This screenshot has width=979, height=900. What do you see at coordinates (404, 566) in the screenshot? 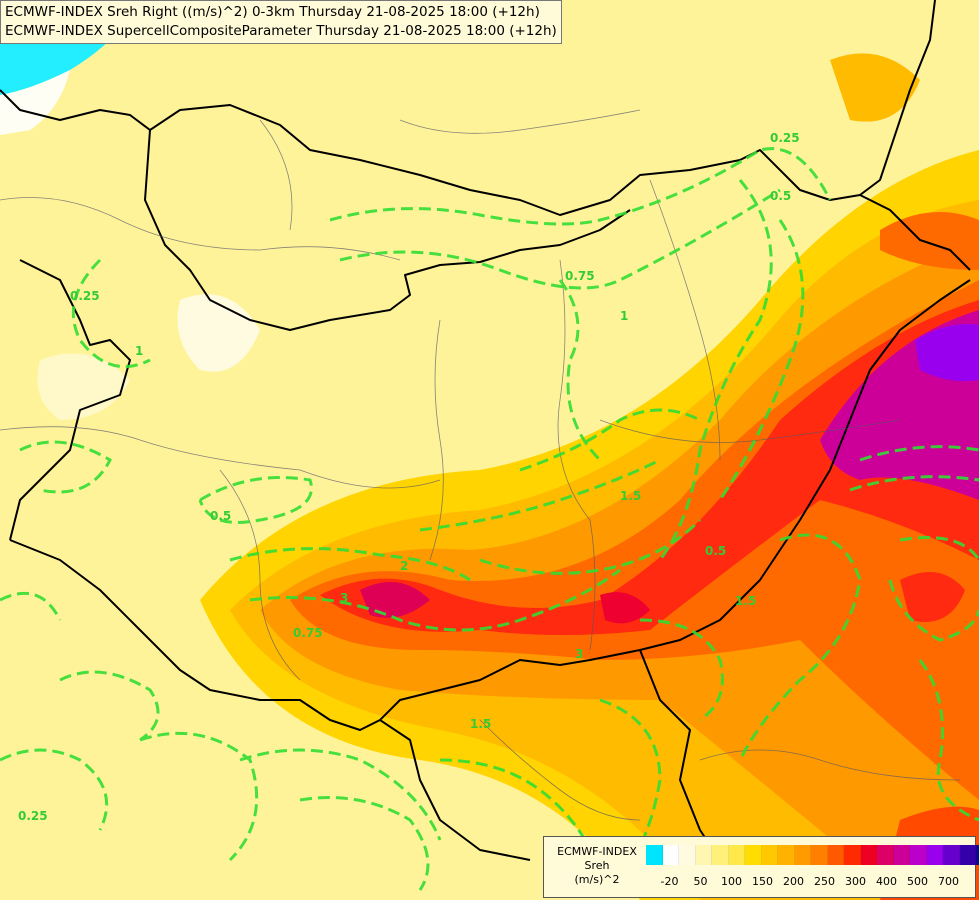
I see `contour-label: 2` at bounding box center [404, 566].